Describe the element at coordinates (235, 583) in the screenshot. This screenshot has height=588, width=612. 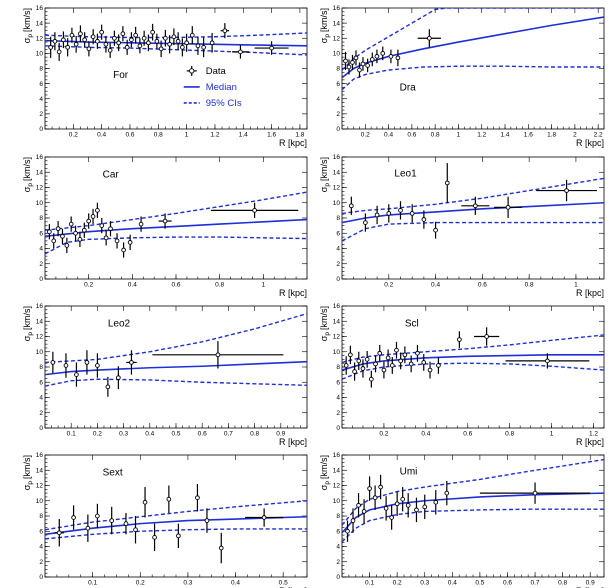
I see `x-tick-label: 0.4` at that location.